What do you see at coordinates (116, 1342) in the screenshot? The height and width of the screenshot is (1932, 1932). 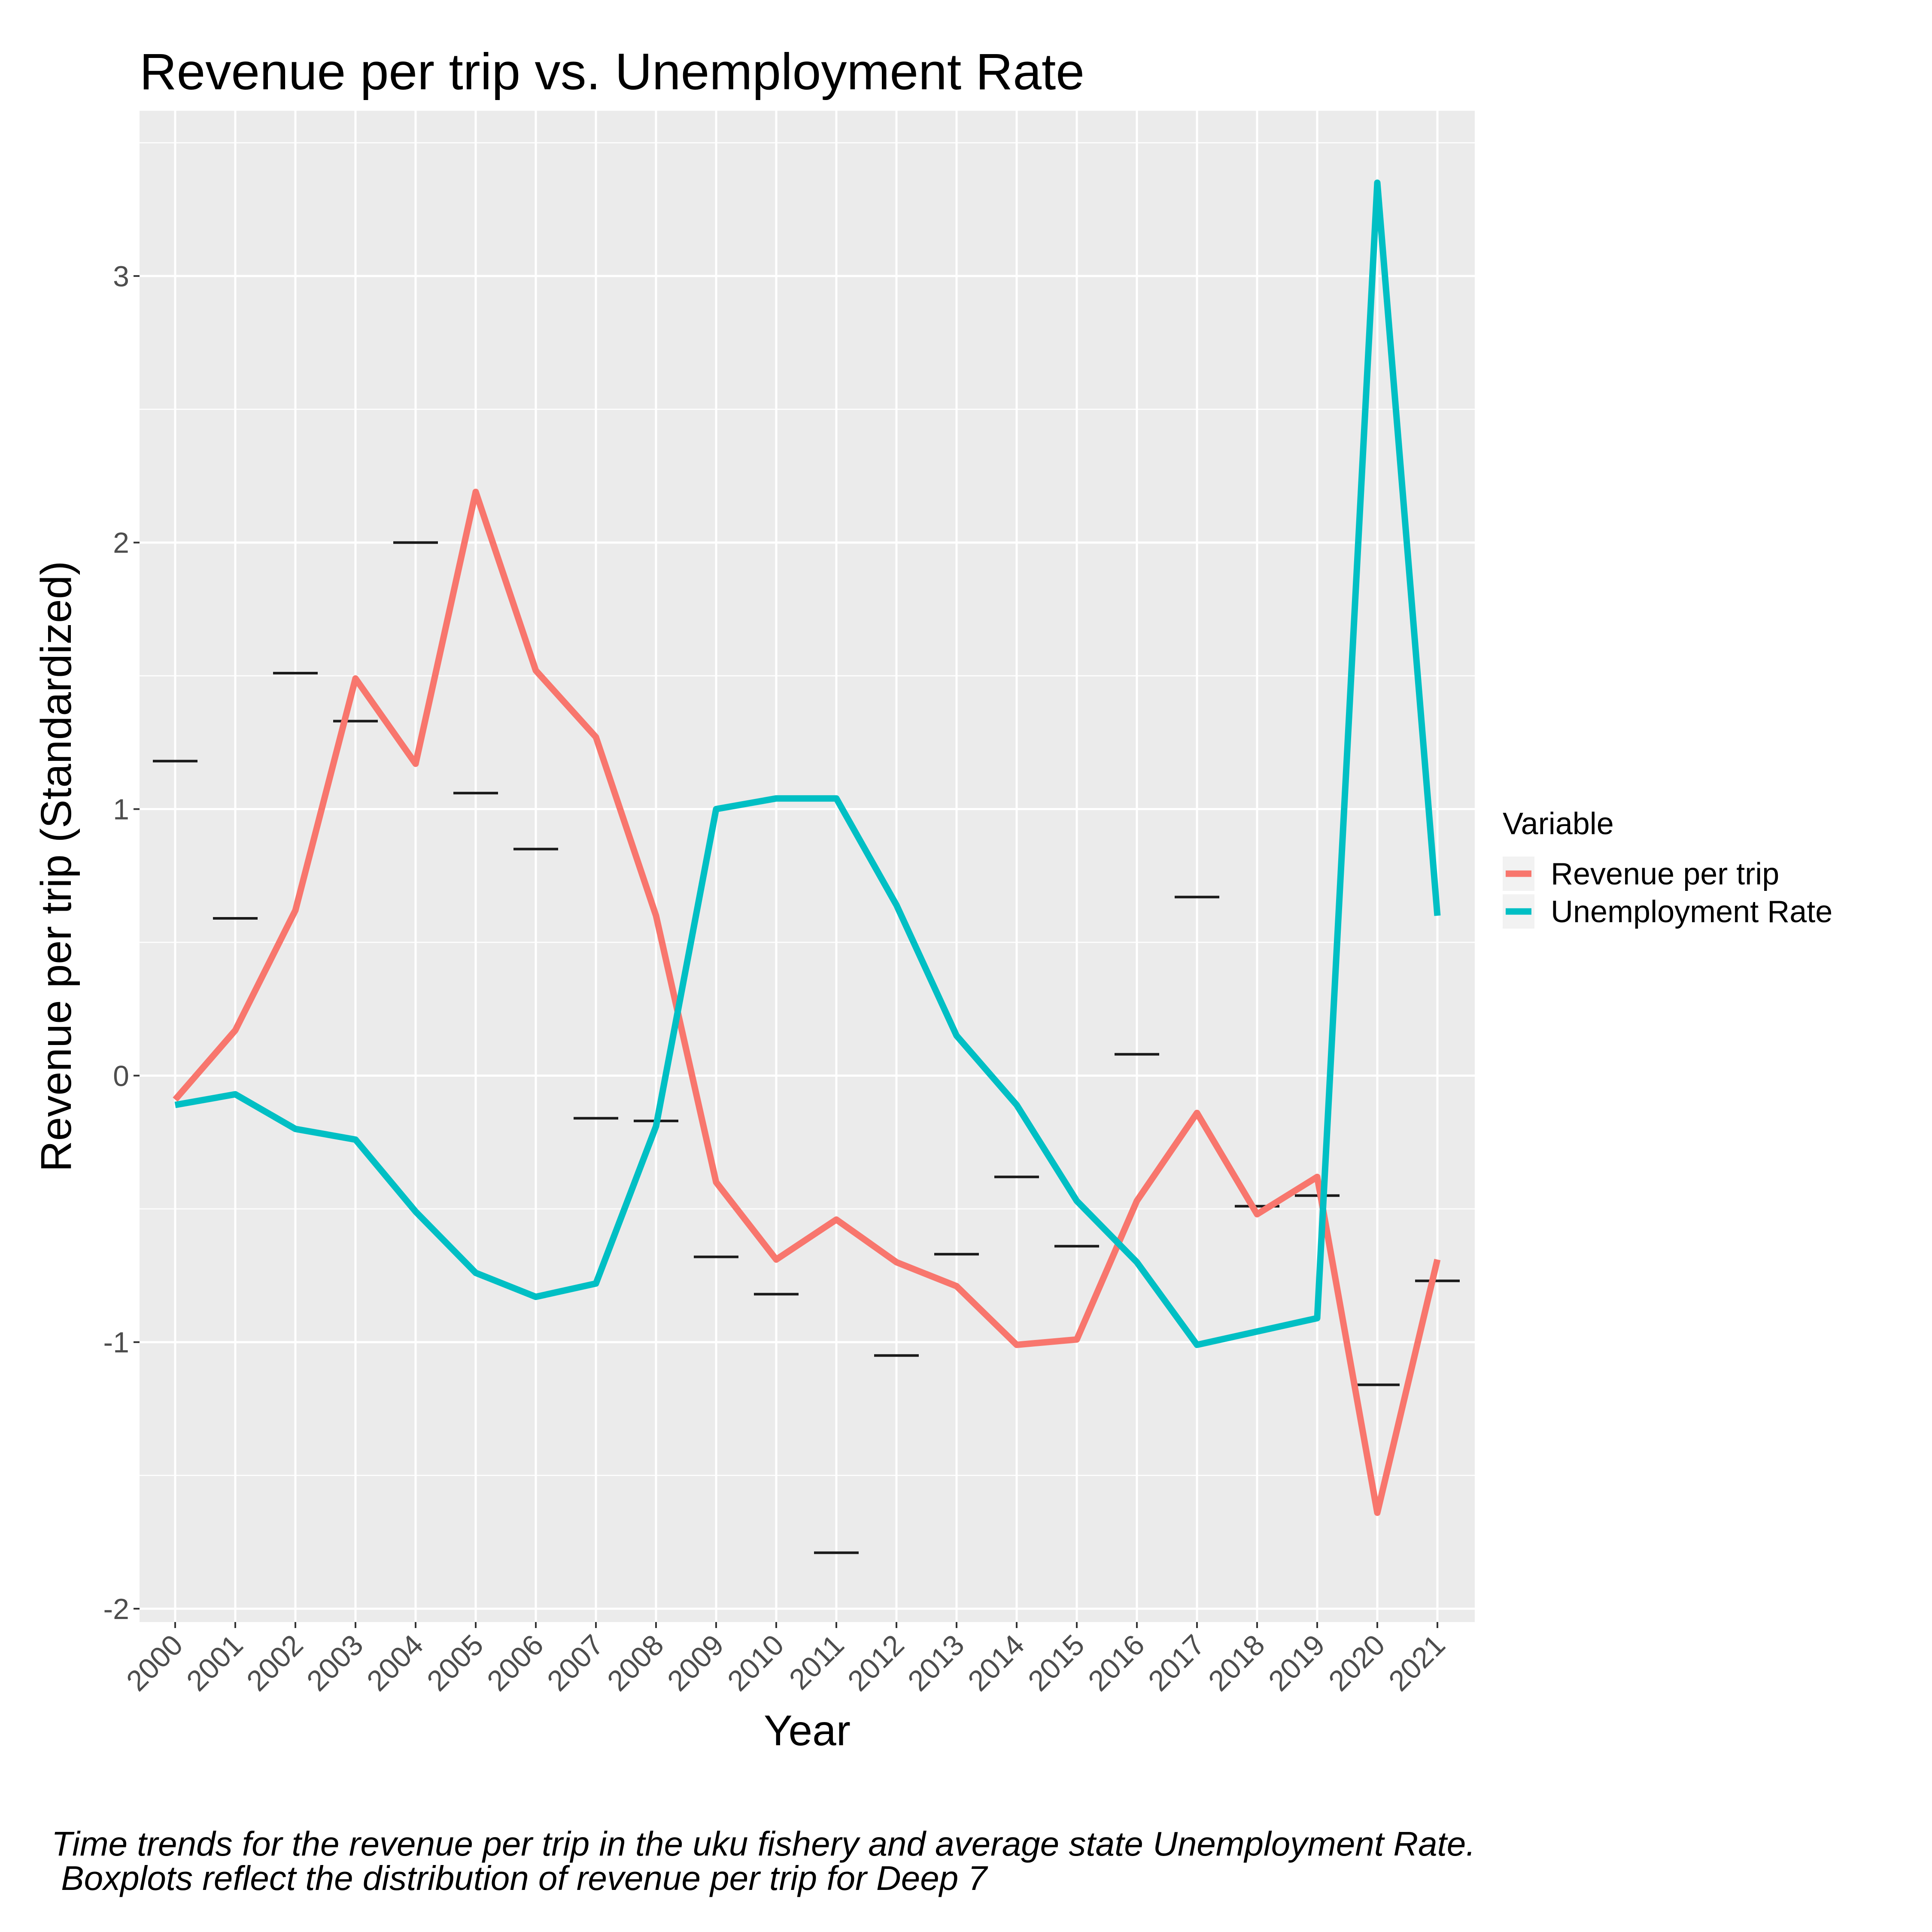 I see `y-tick-label: -1` at bounding box center [116, 1342].